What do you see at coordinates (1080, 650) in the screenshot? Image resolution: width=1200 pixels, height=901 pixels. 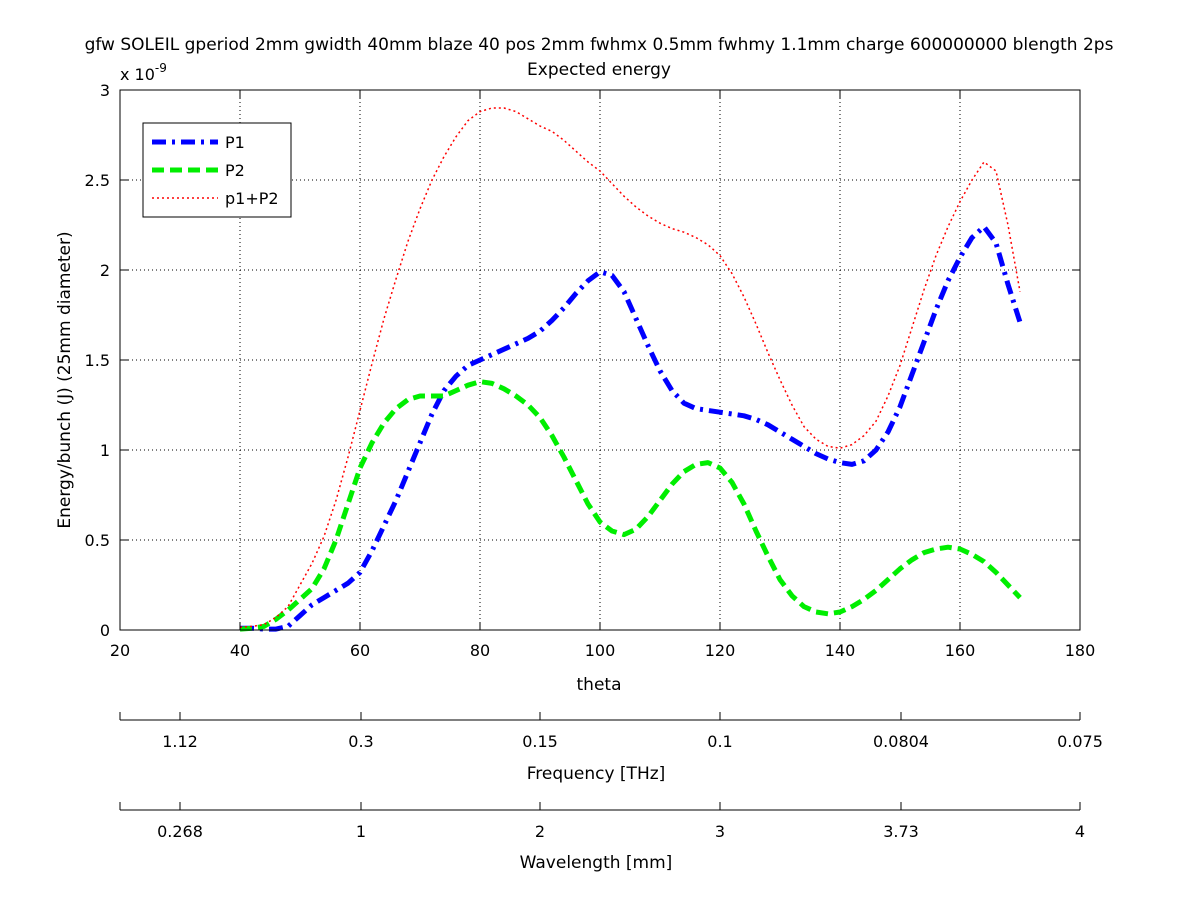 I see `x-tick-label: 180` at bounding box center [1080, 650].